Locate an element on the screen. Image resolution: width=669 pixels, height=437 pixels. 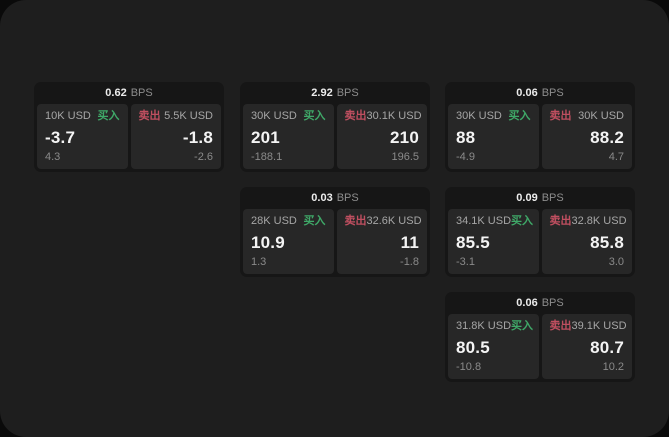
sell-sub-value: -1.8 is located at coordinates (409, 262).